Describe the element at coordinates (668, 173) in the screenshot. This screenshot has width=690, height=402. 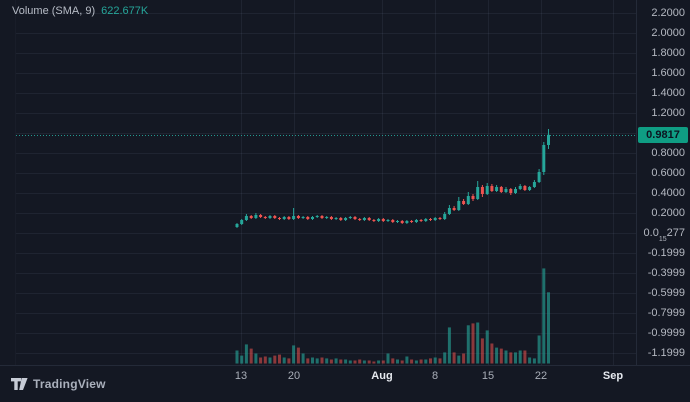
I see `price-axis-label: 0.6000` at that location.